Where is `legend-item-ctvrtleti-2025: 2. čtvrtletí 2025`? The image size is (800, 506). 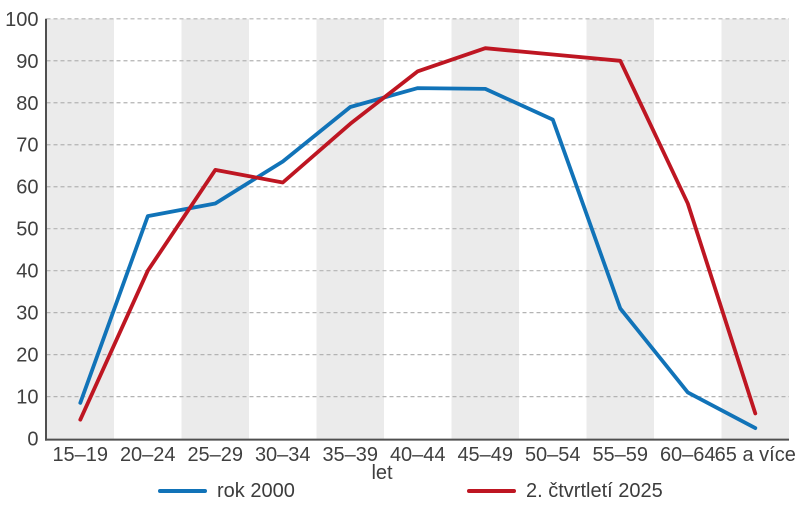
legend-item-ctvrtleti-2025: 2. čtvrtletí 2025 is located at coordinates (565, 491).